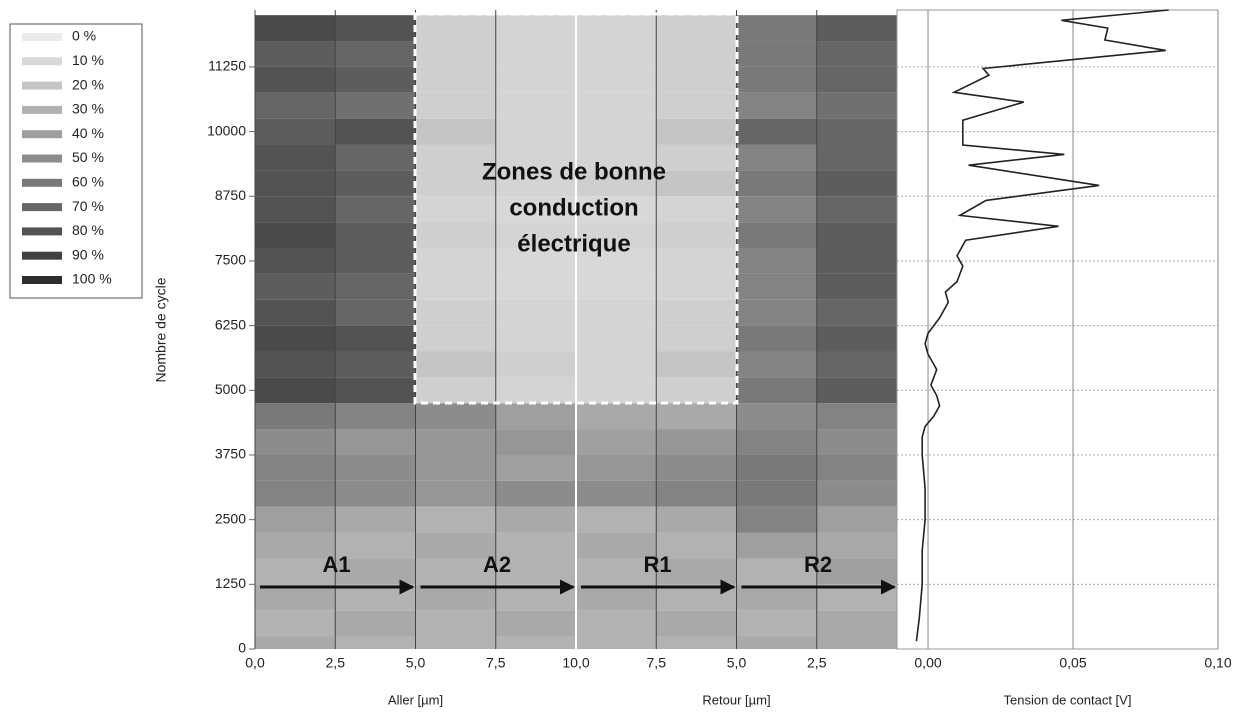 The height and width of the screenshot is (716, 1246). What do you see at coordinates (161, 329) in the screenshot?
I see `y-axis-label: Nombre de cycle` at bounding box center [161, 329].